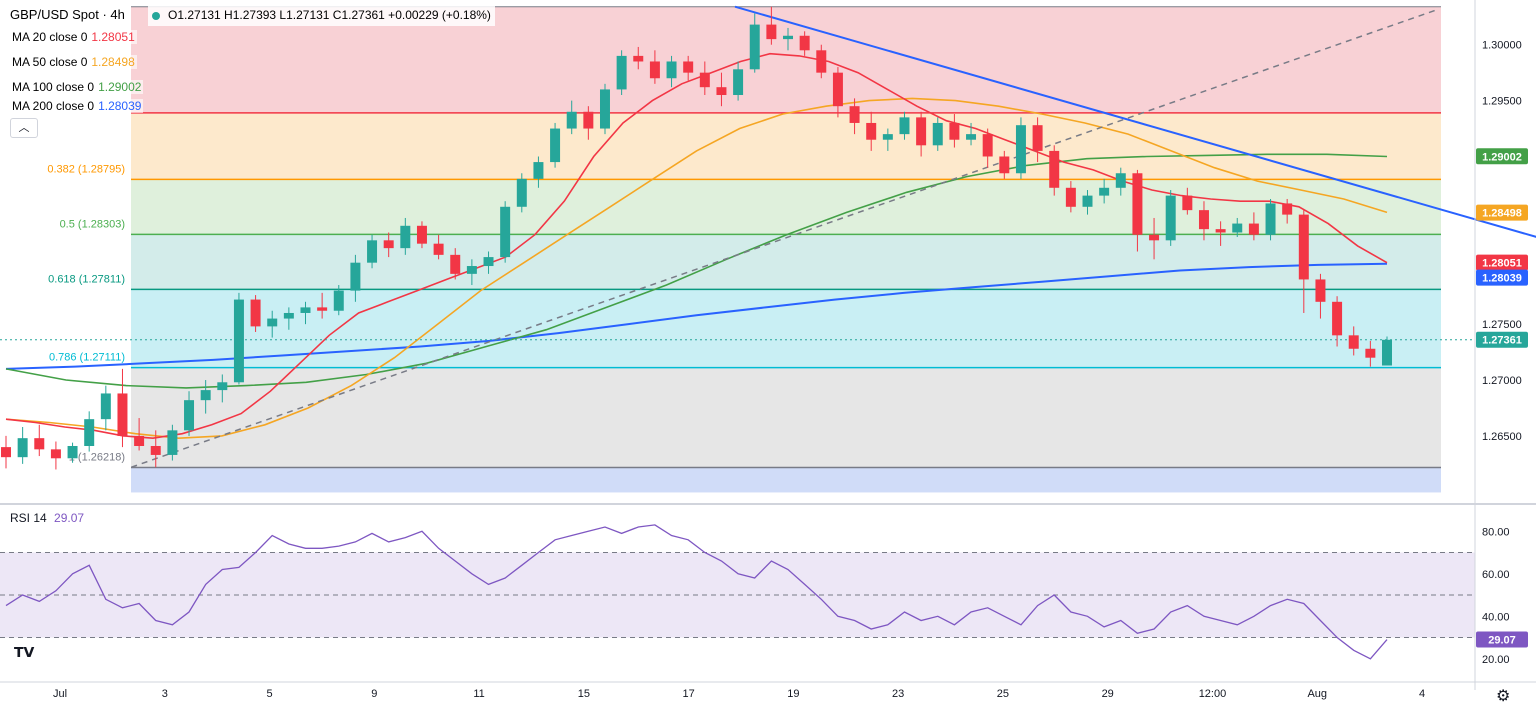 This screenshot has height=711, width=1536. Describe the element at coordinates (113, 62) in the screenshot. I see `ma50-value: 1.28498` at that location.